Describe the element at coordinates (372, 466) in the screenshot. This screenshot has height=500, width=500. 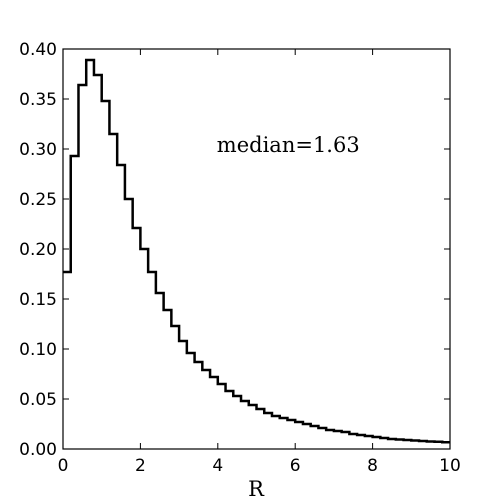
I see `x-tick-label: 8` at that location.